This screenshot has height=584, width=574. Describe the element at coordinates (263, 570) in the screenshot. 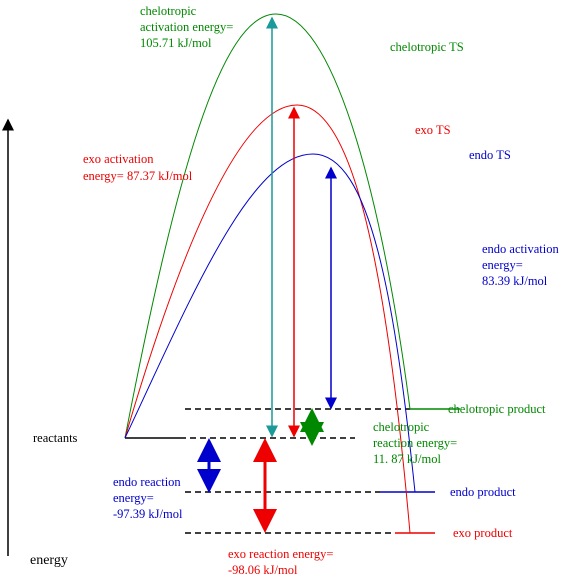

I see `label: -98.06 kJ/mol` at that location.